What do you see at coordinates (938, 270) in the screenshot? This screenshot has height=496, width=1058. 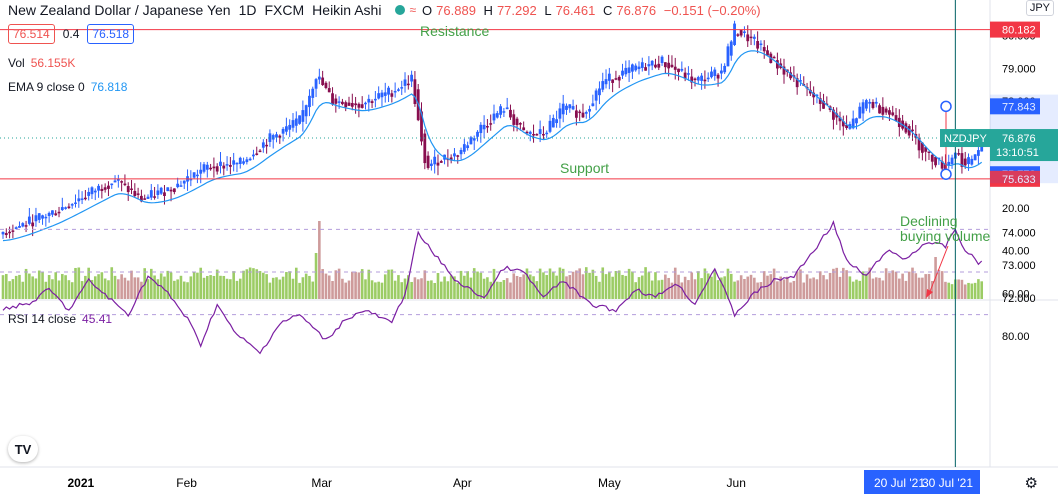 I see `annotation-arrow` at bounding box center [938, 270].